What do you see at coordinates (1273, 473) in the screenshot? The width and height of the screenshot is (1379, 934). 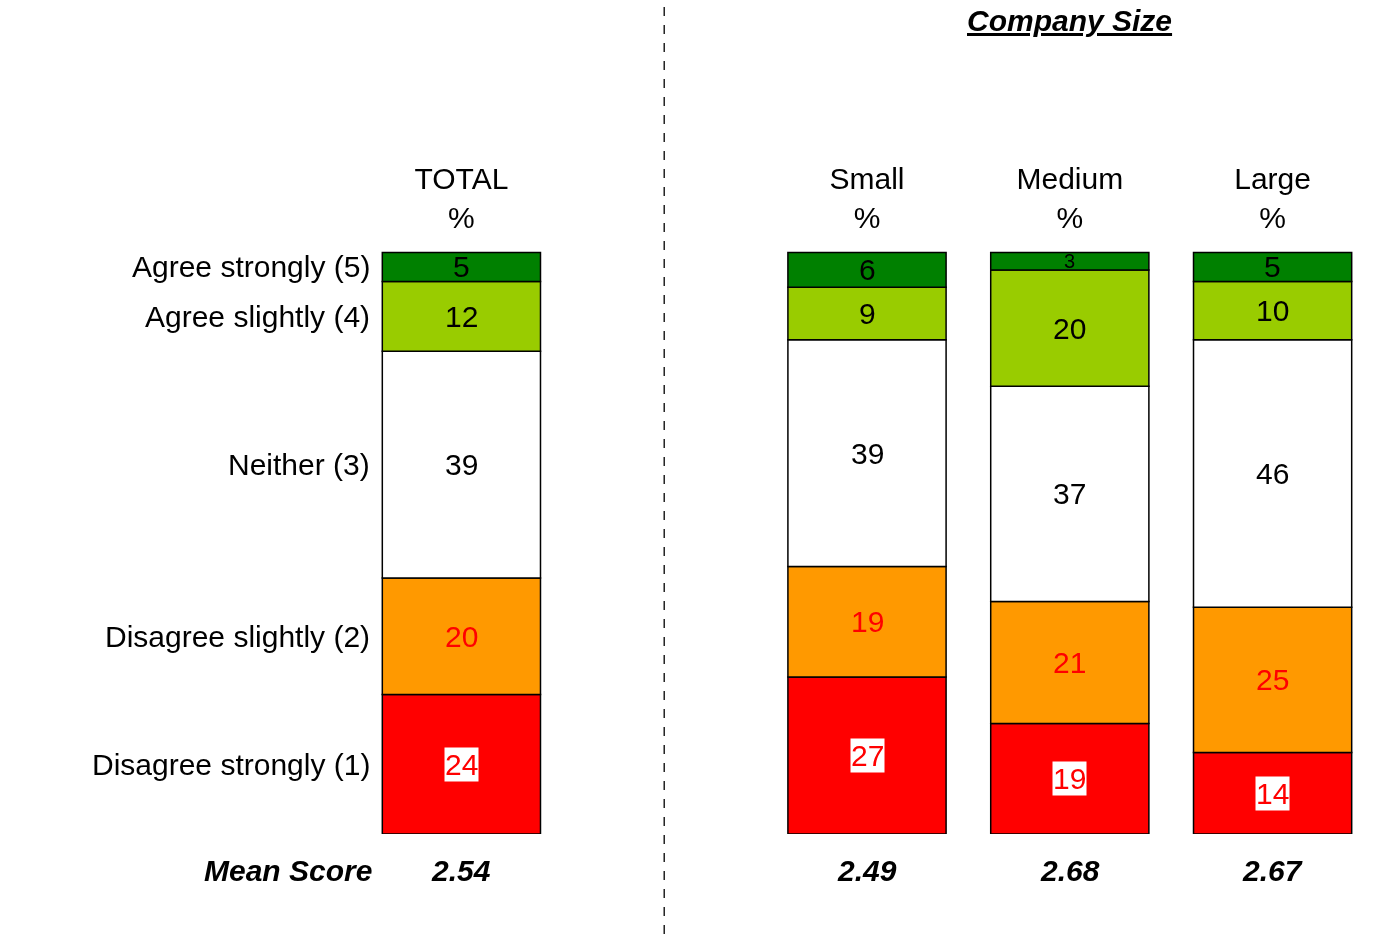 I see `data-label: 46` at bounding box center [1273, 473].